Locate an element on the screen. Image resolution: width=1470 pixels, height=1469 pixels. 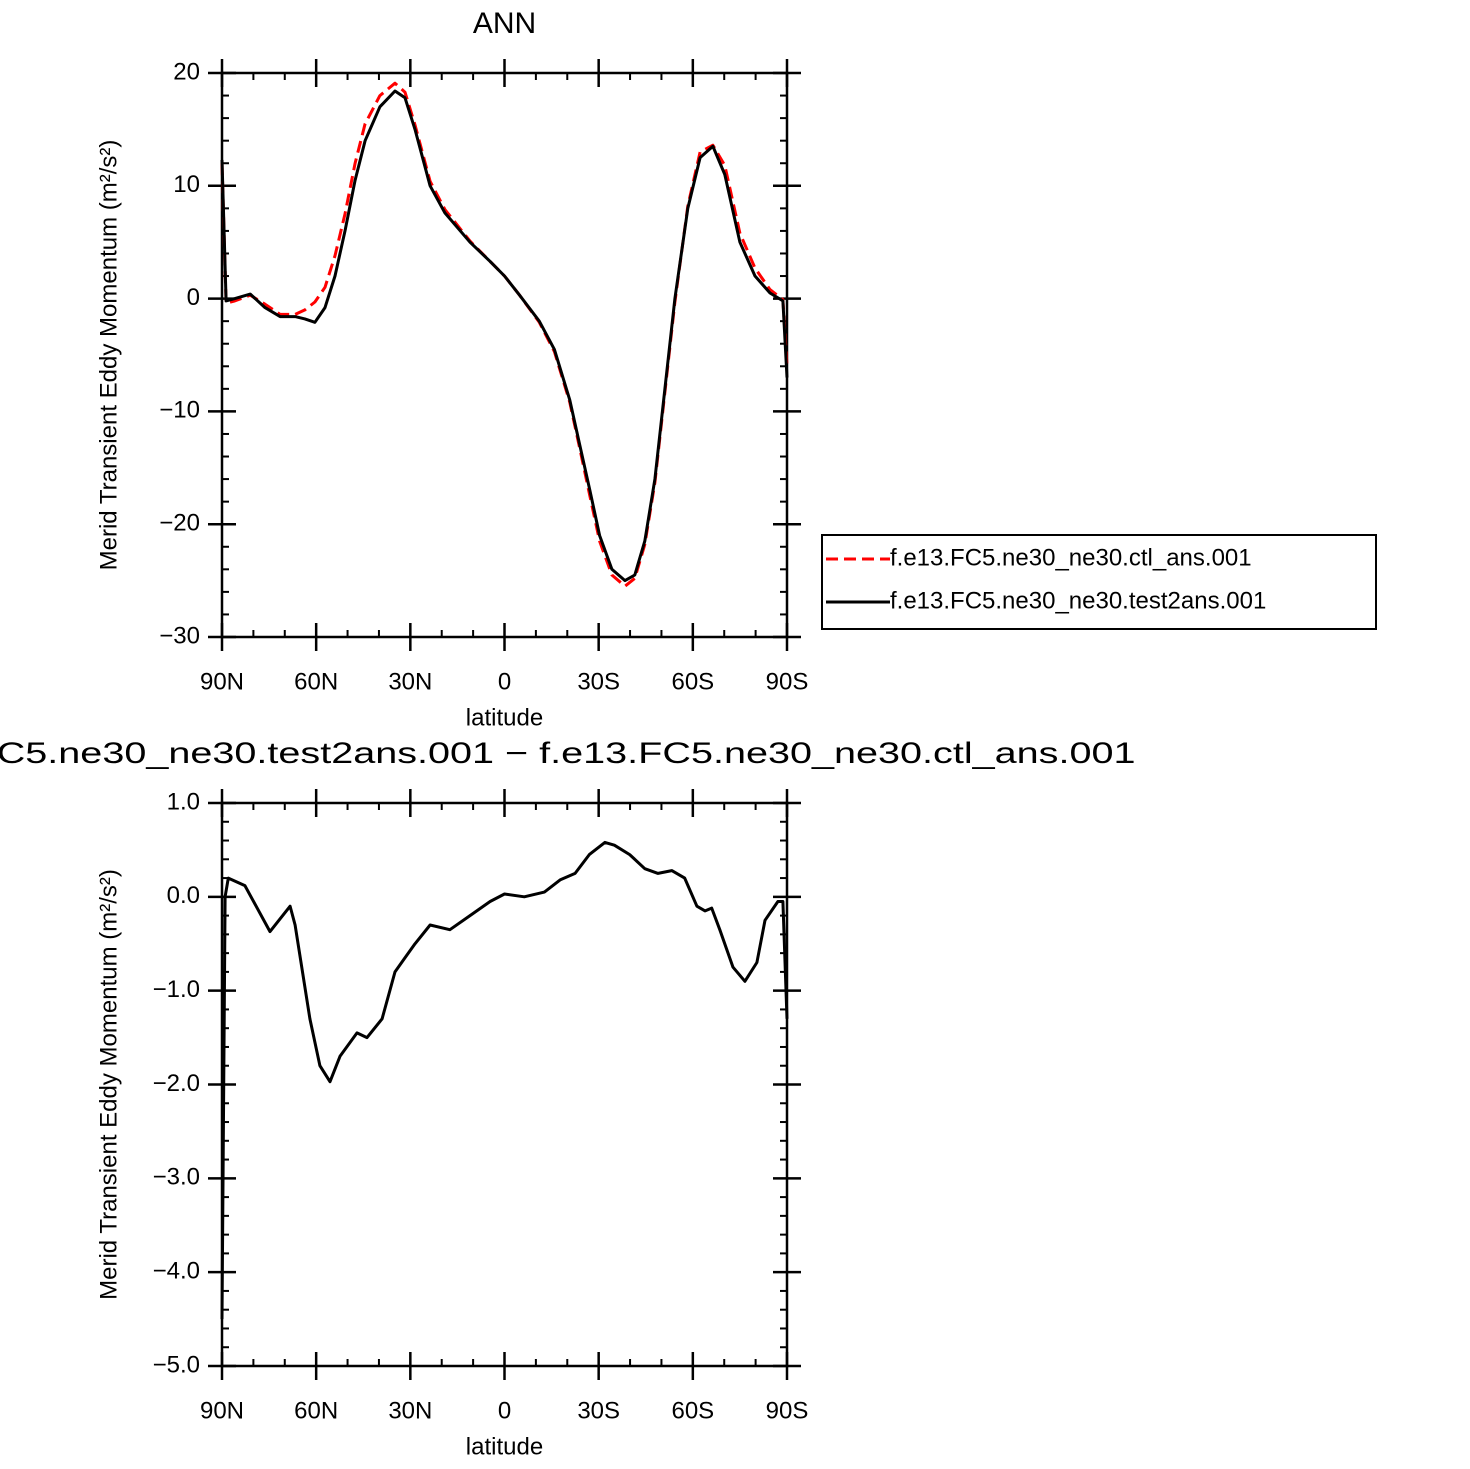
y-tick-label: −5.0 is located at coordinates (176, 1364).